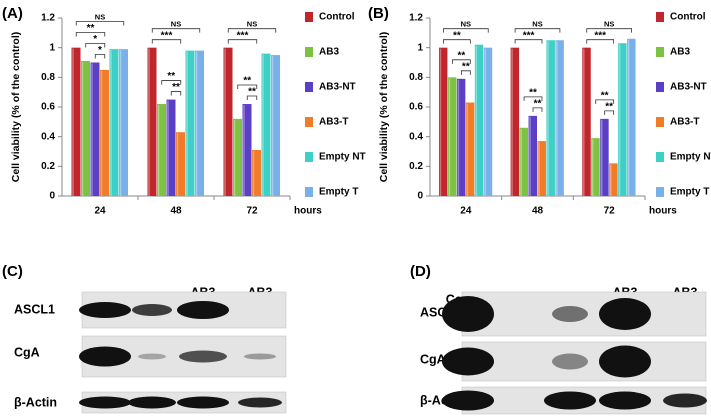  What do you see at coordinates (420, 271) in the screenshot?
I see `panel-label: (D)` at bounding box center [420, 271].